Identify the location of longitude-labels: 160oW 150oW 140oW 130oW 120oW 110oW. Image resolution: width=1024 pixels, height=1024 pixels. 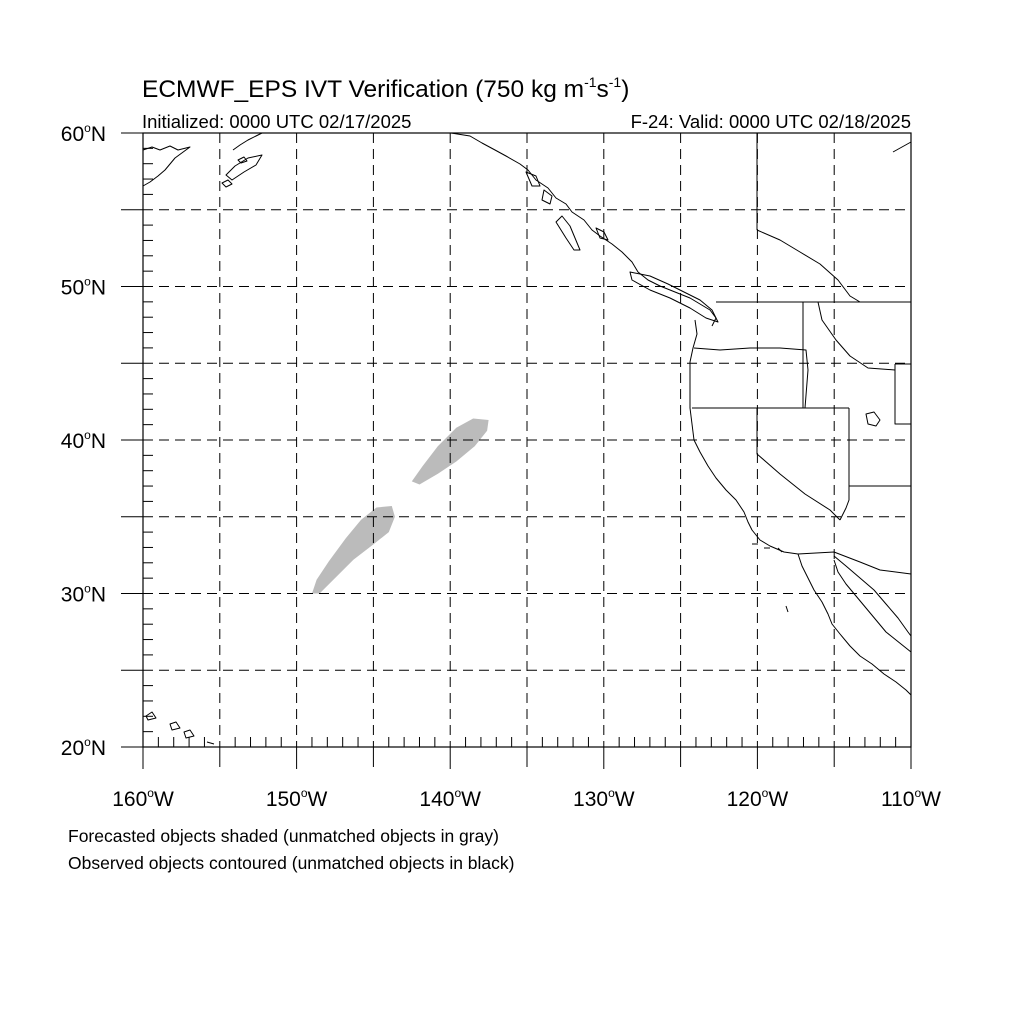
(526, 798).